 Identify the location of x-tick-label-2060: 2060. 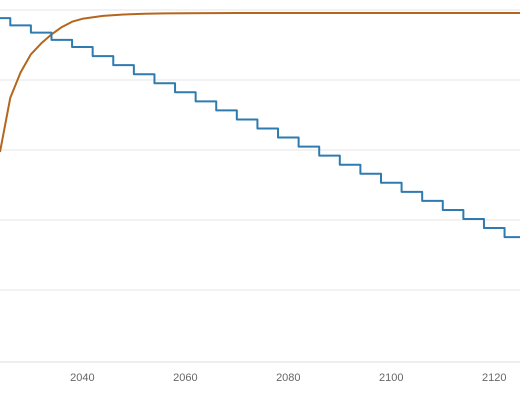
(185, 378).